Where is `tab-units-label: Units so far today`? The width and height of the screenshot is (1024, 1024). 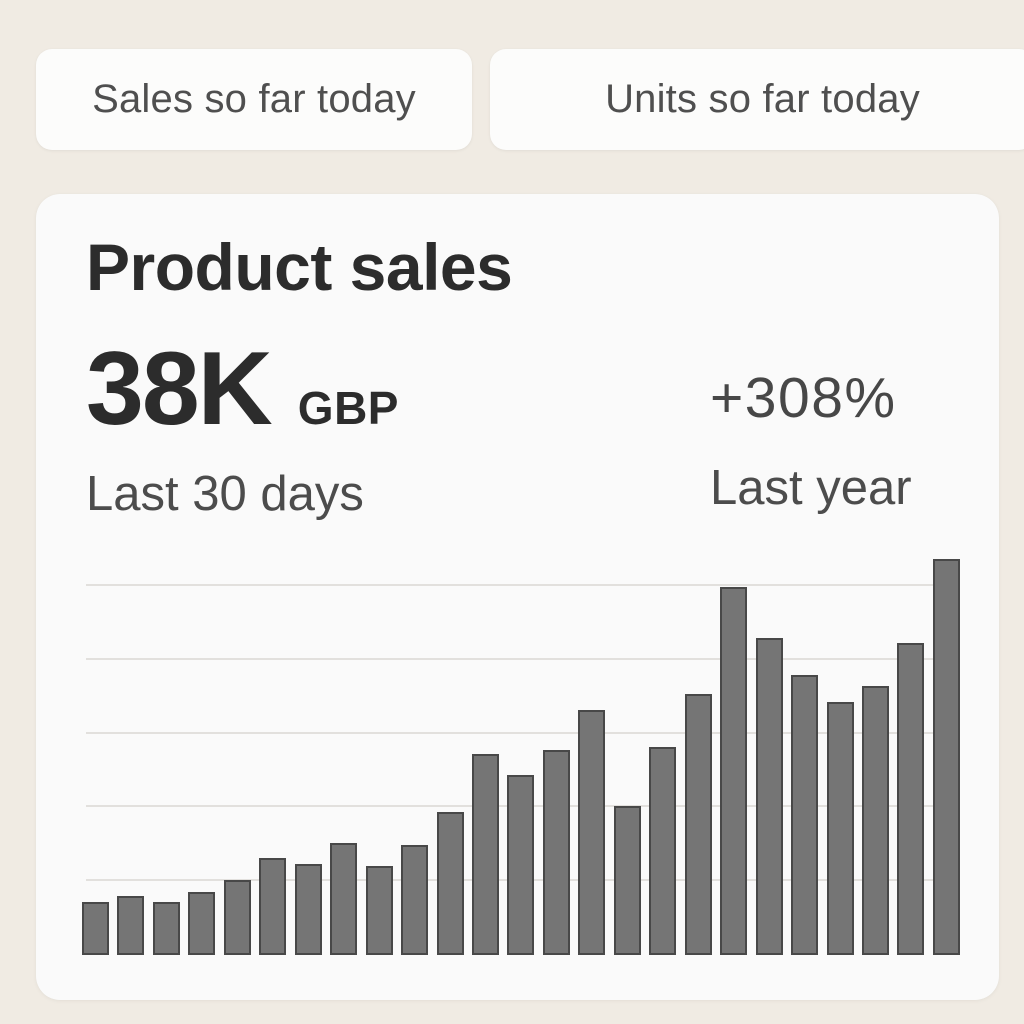 tab-units-label: Units so far today is located at coordinates (762, 99).